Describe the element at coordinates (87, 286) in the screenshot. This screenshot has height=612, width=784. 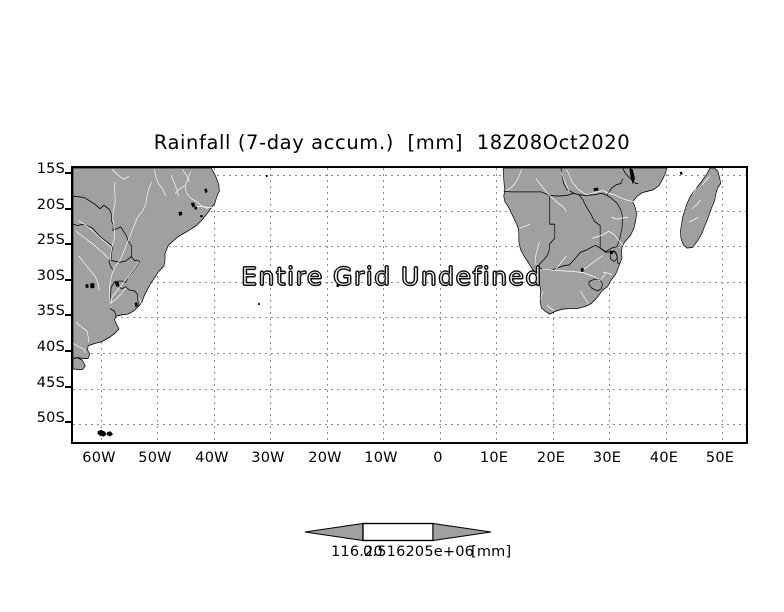
I see `lake-argentina-mar-chiquita` at that location.